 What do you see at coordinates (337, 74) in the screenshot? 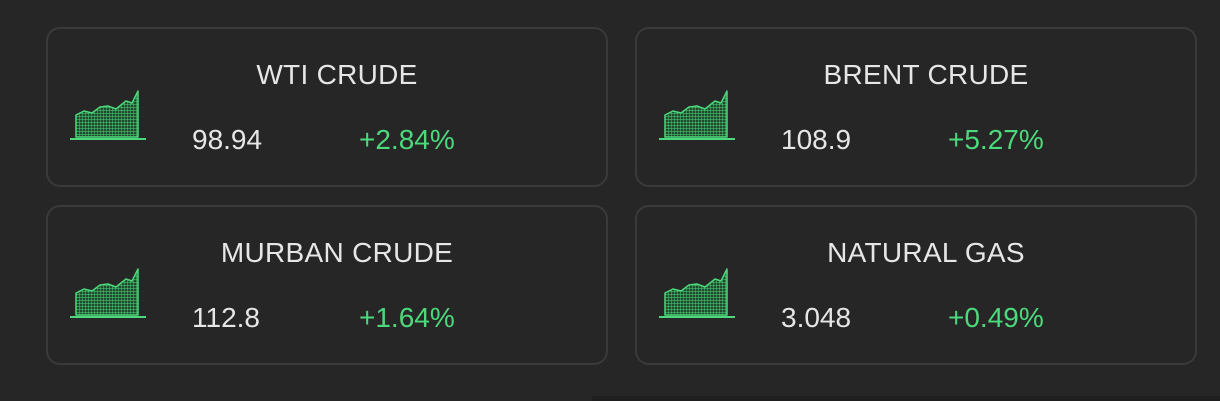
I see `commodity-name: WTI CRUDE` at bounding box center [337, 74].